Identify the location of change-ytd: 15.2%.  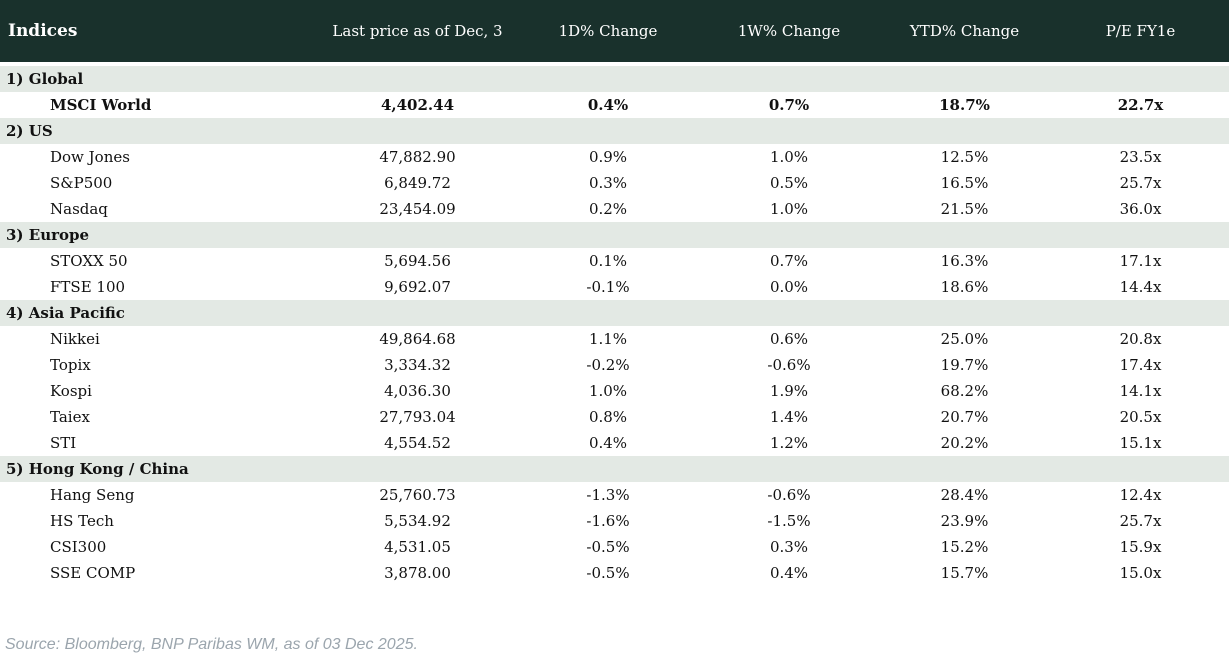
(964, 547).